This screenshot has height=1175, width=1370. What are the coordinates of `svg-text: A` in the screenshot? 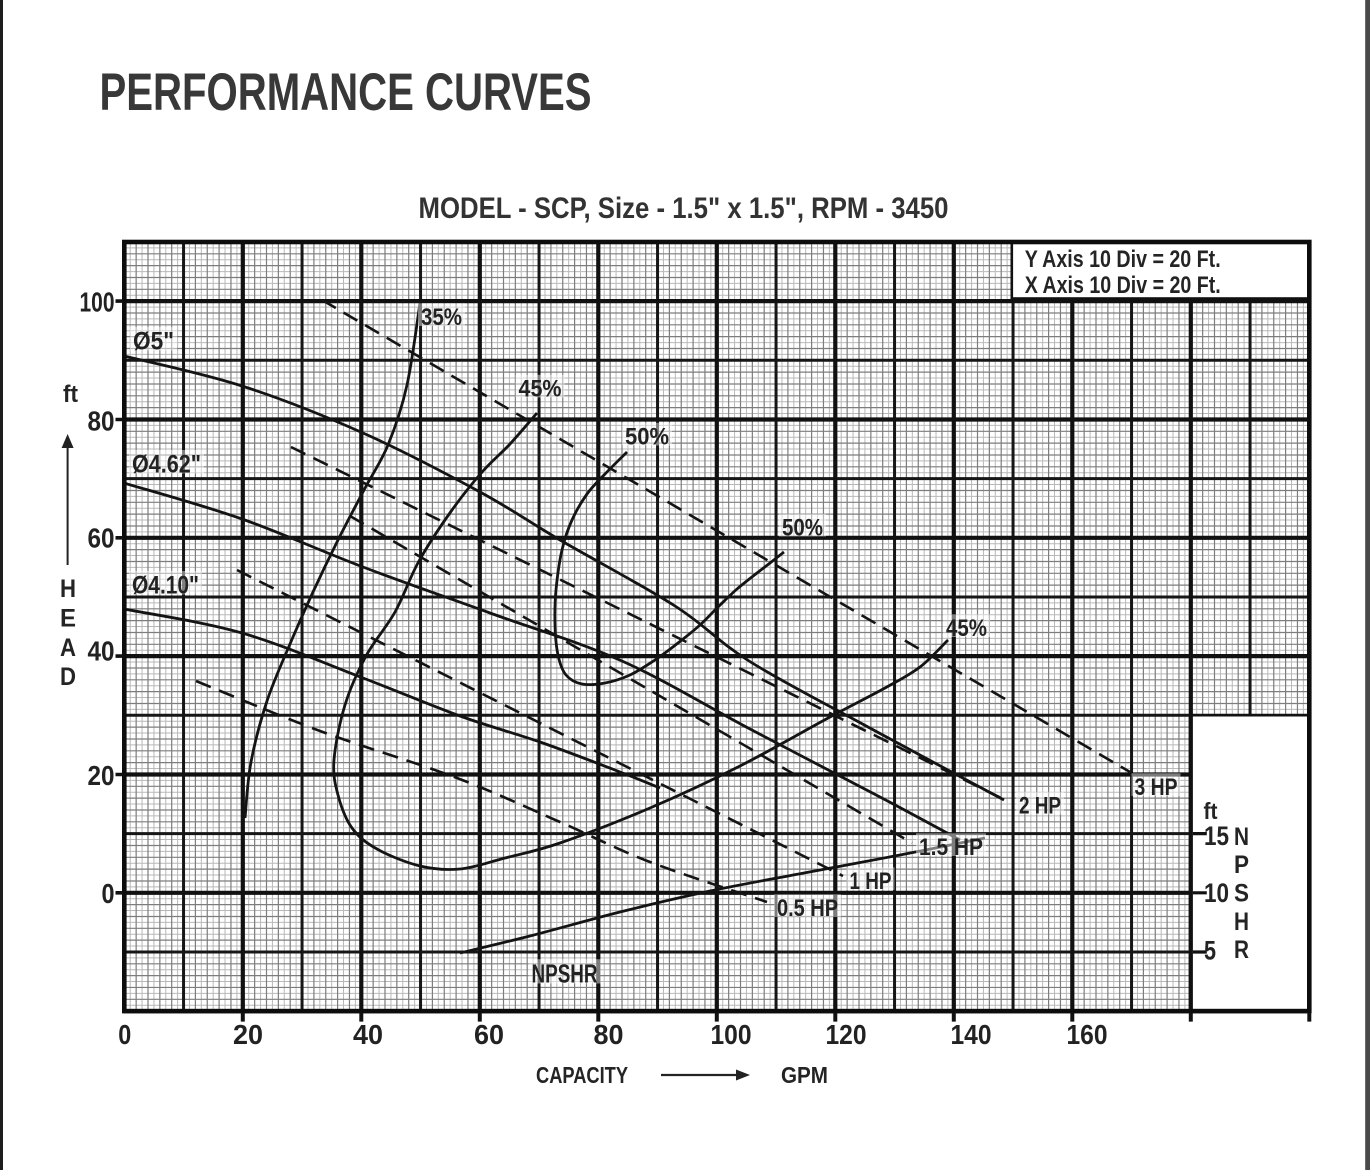 It's located at (68, 648).